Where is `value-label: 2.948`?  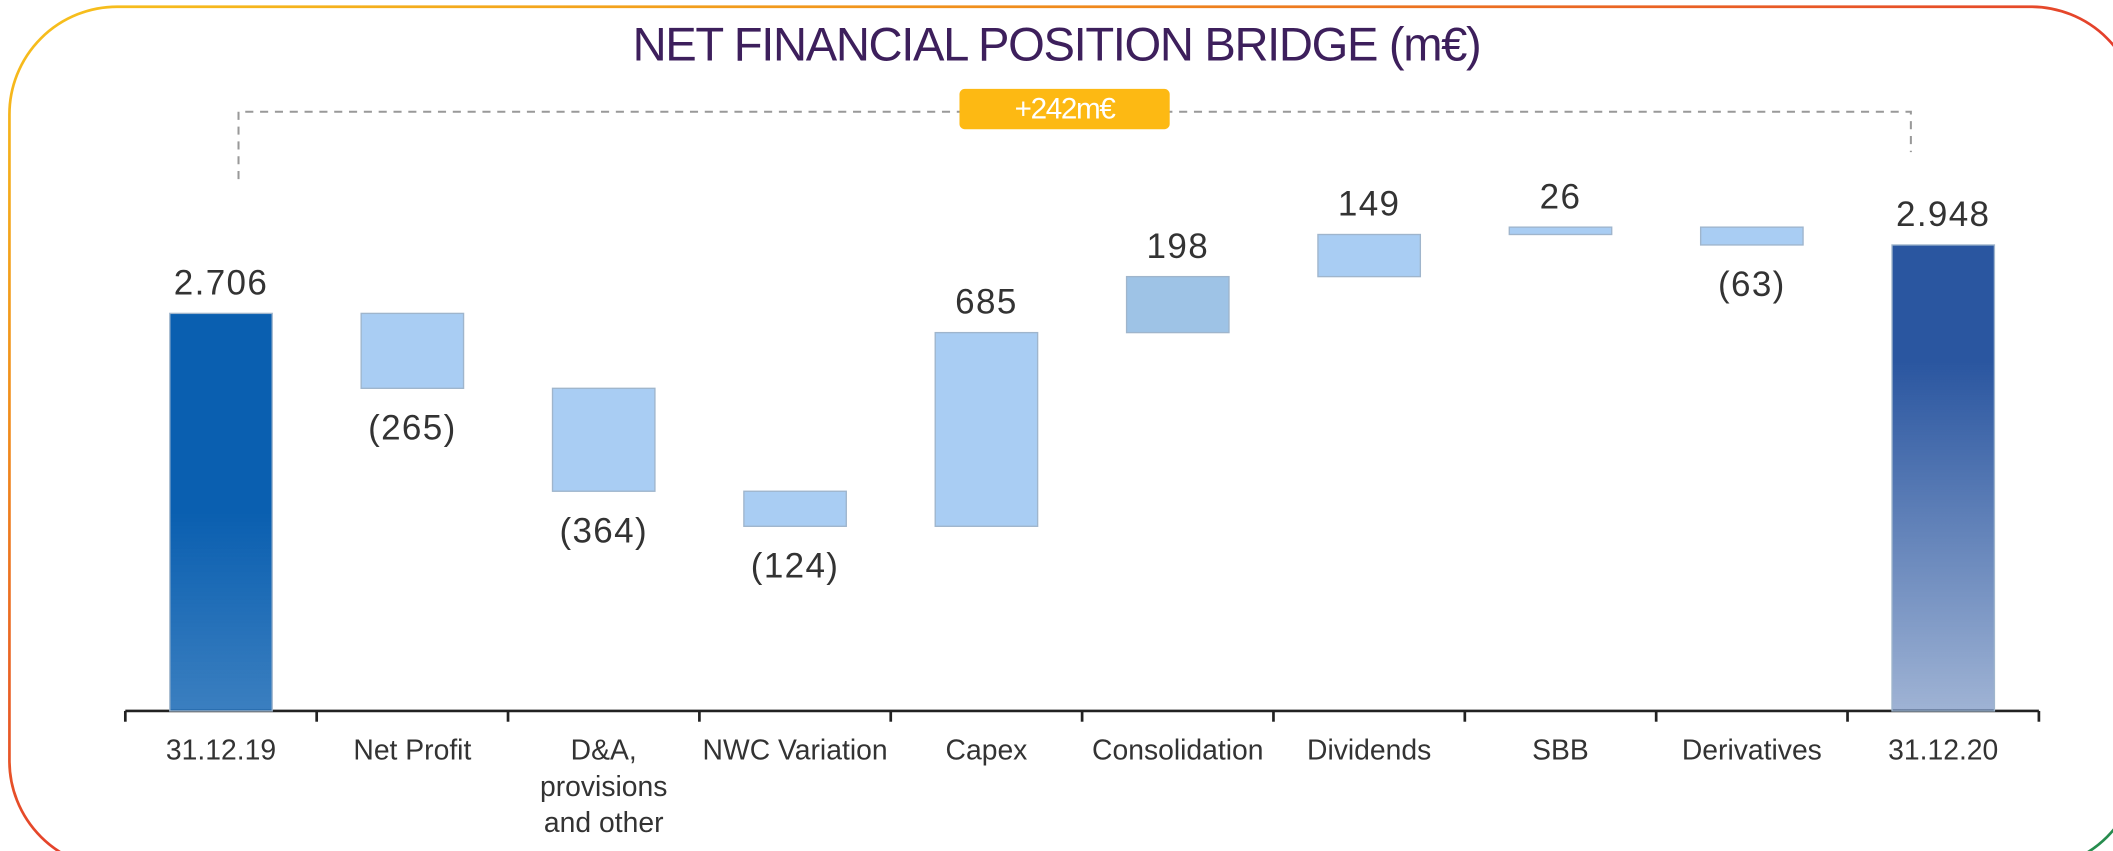
value-label: 2.948 is located at coordinates (1943, 214).